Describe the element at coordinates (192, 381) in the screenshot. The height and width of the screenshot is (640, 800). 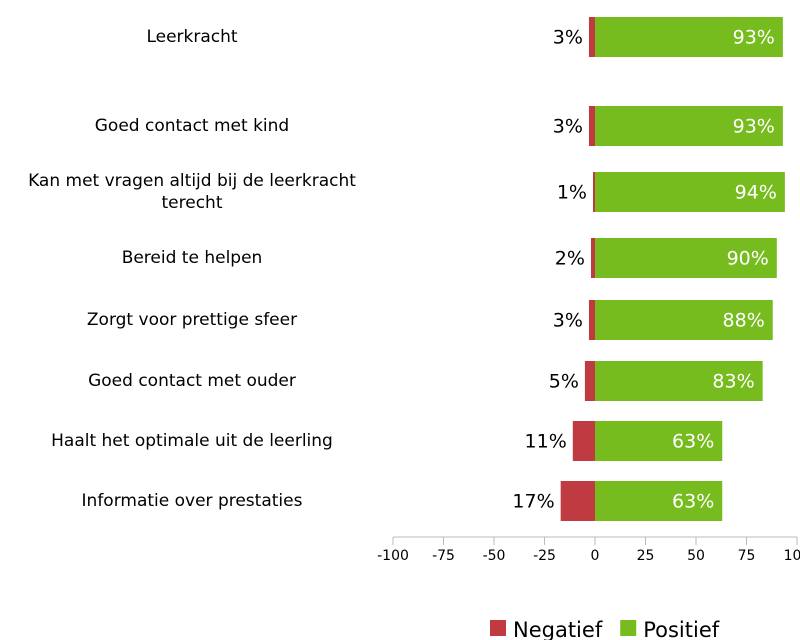
I see `category-label: Goed contact met ouder` at that location.